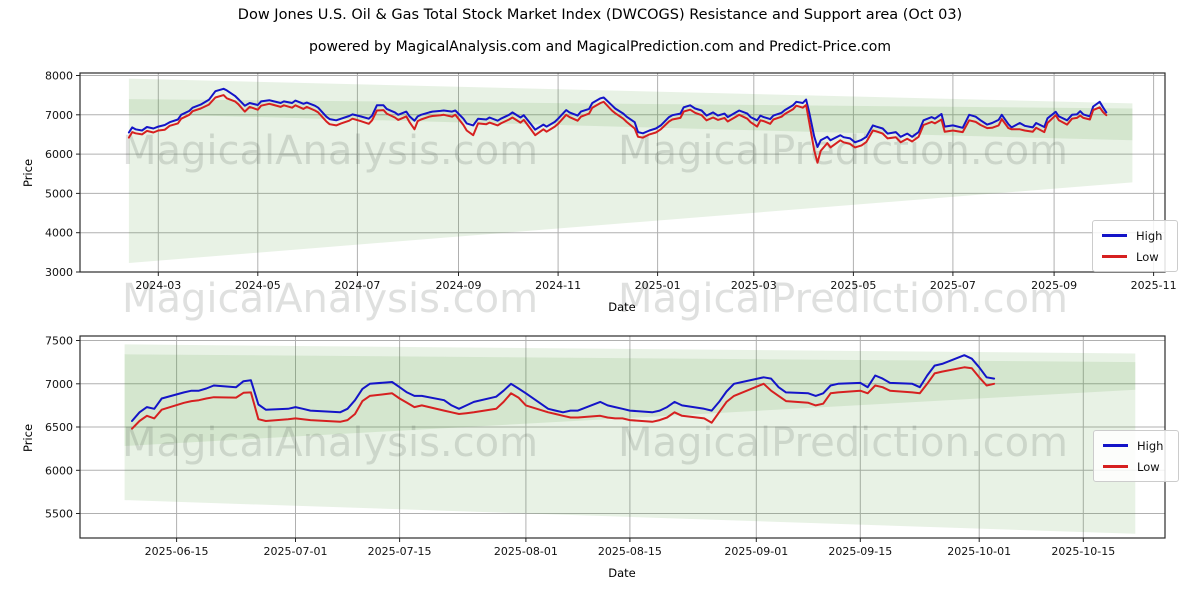 The height and width of the screenshot is (600, 1200). Describe the element at coordinates (59, 427) in the screenshot. I see `tick-label-y: 6500` at that location.